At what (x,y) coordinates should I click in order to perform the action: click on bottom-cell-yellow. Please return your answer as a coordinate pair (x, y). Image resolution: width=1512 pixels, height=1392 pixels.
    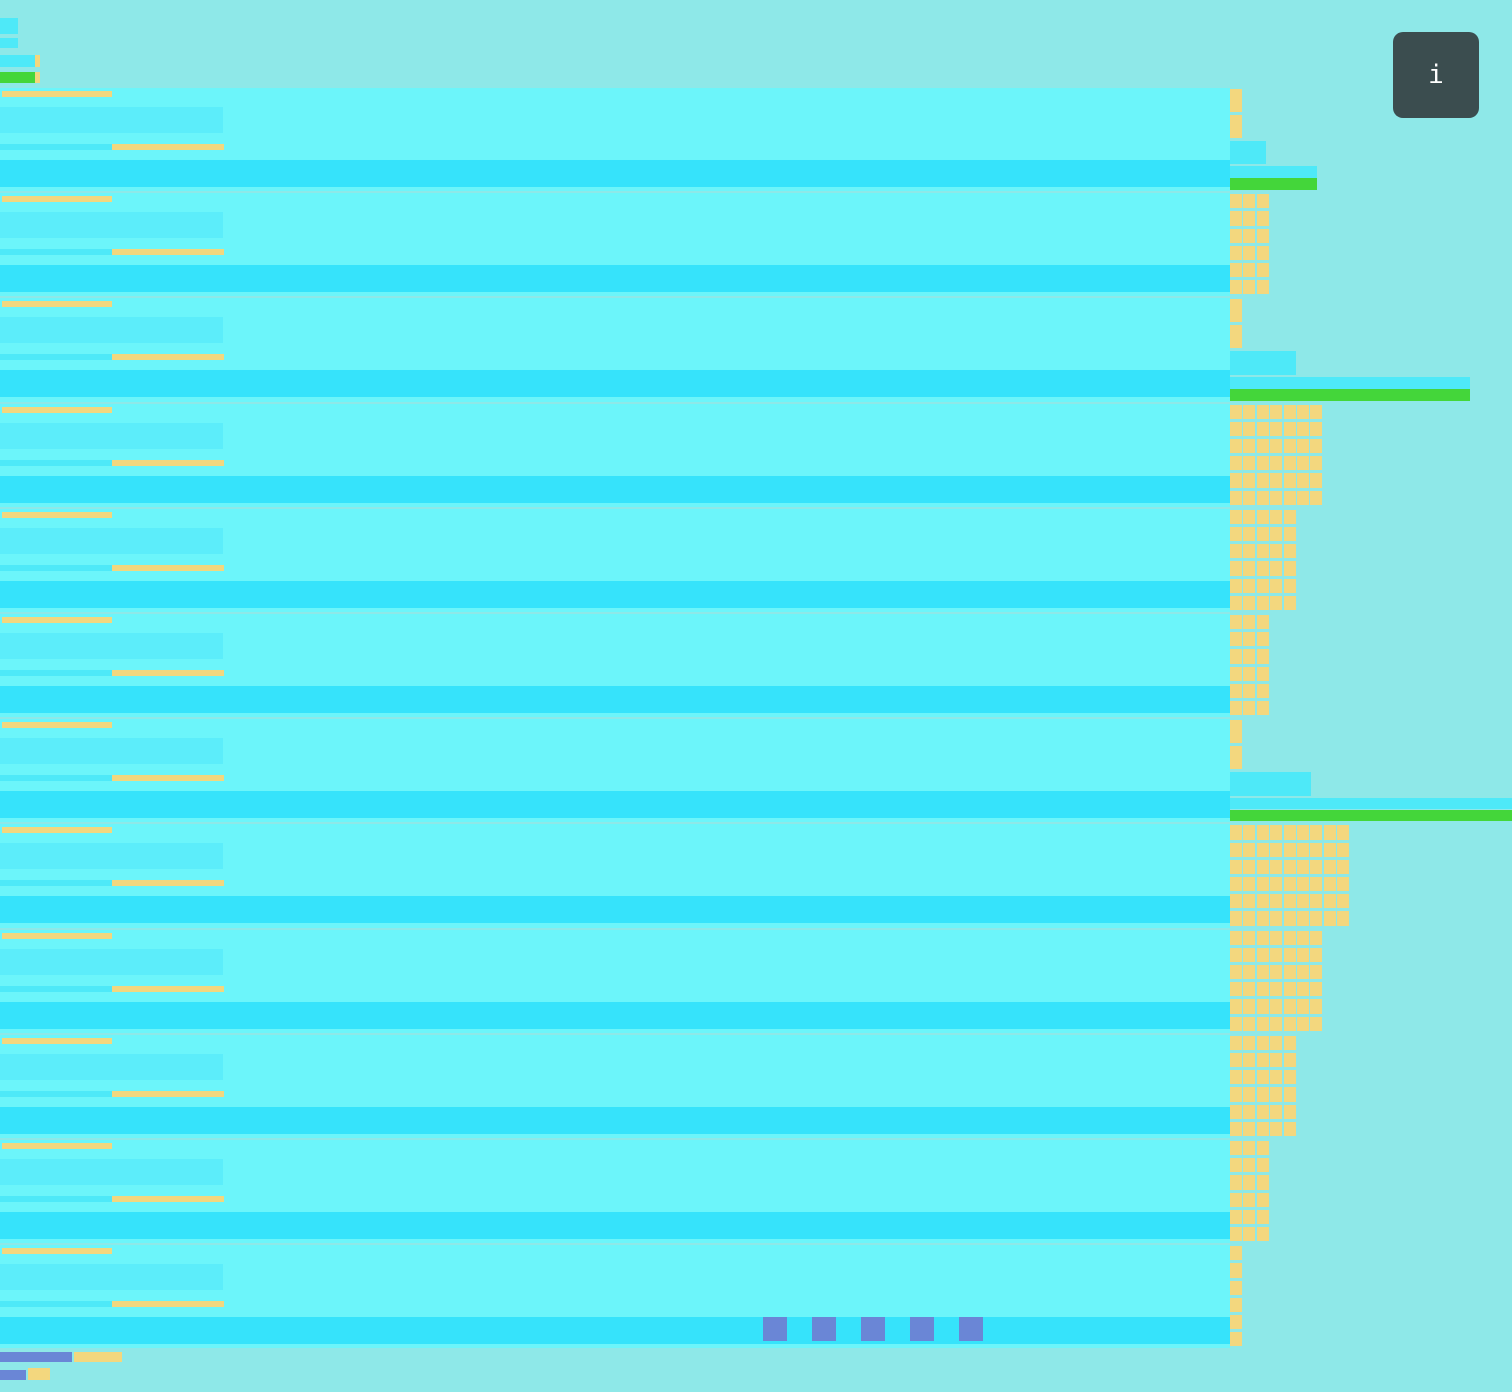
    Looking at the image, I should click on (98, 1357).